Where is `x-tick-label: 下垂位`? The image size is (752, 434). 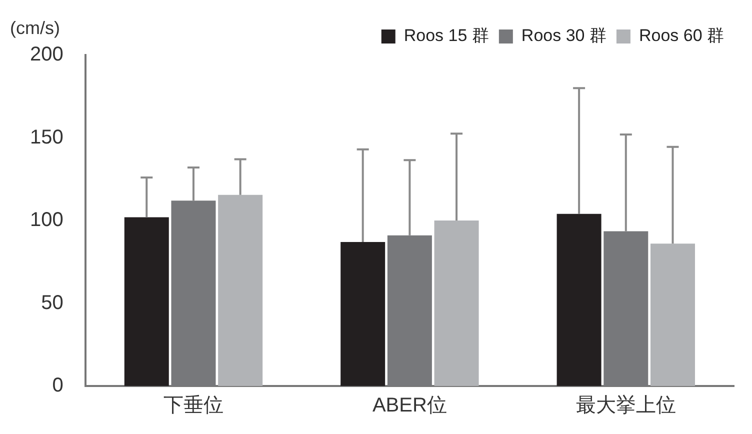 x-tick-label: 下垂位 is located at coordinates (193, 405).